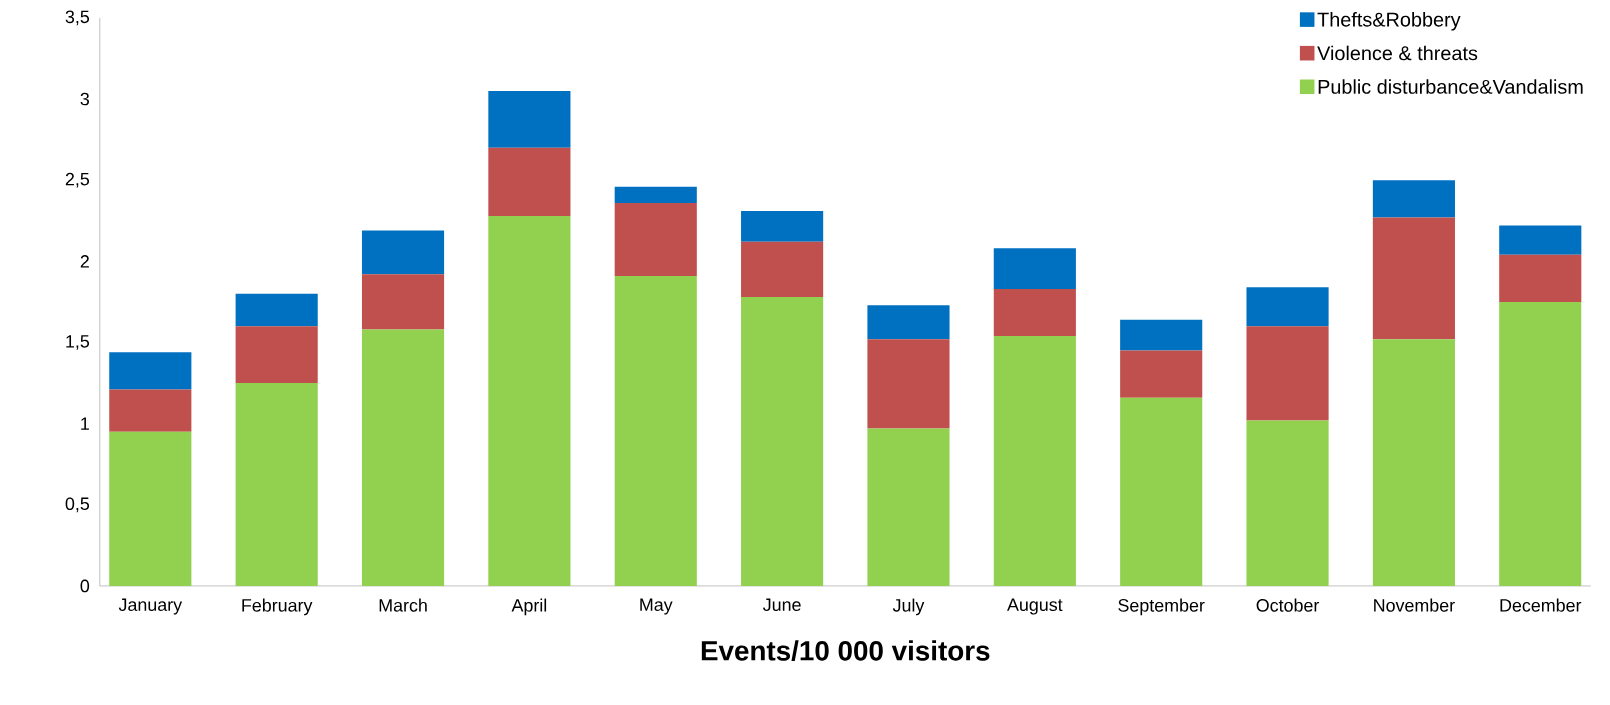 The width and height of the screenshot is (1610, 705). What do you see at coordinates (1161, 607) in the screenshot?
I see `x-tick-label: September` at bounding box center [1161, 607].